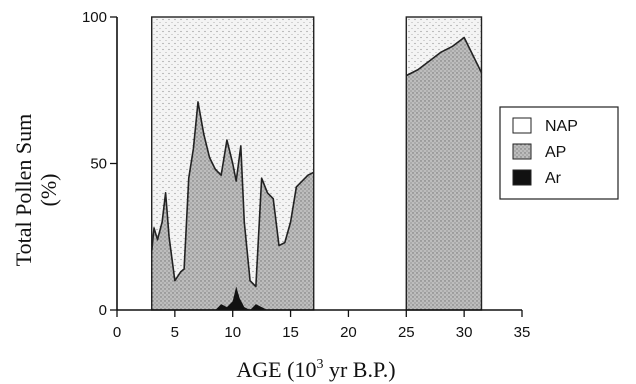 This screenshot has height=384, width=636. I want to click on legend-swatch-ap, so click(522, 151).